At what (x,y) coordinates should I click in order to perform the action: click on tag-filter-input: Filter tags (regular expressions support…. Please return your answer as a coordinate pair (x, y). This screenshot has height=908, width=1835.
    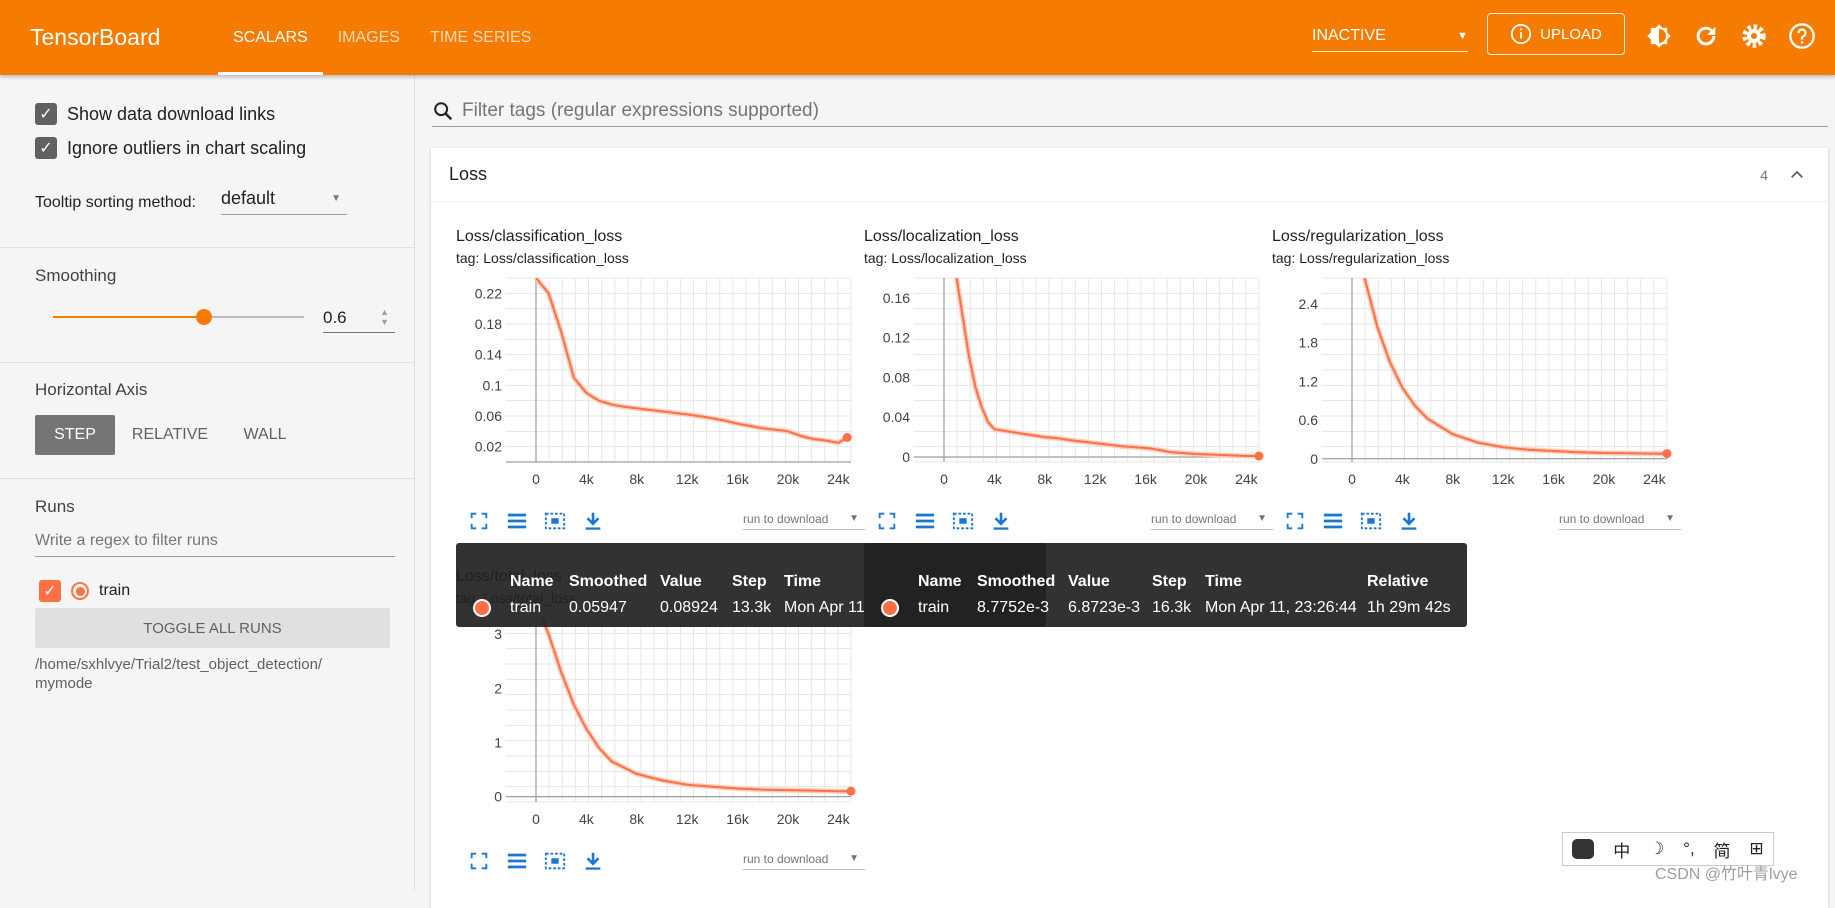
    Looking at the image, I should click on (1130, 111).